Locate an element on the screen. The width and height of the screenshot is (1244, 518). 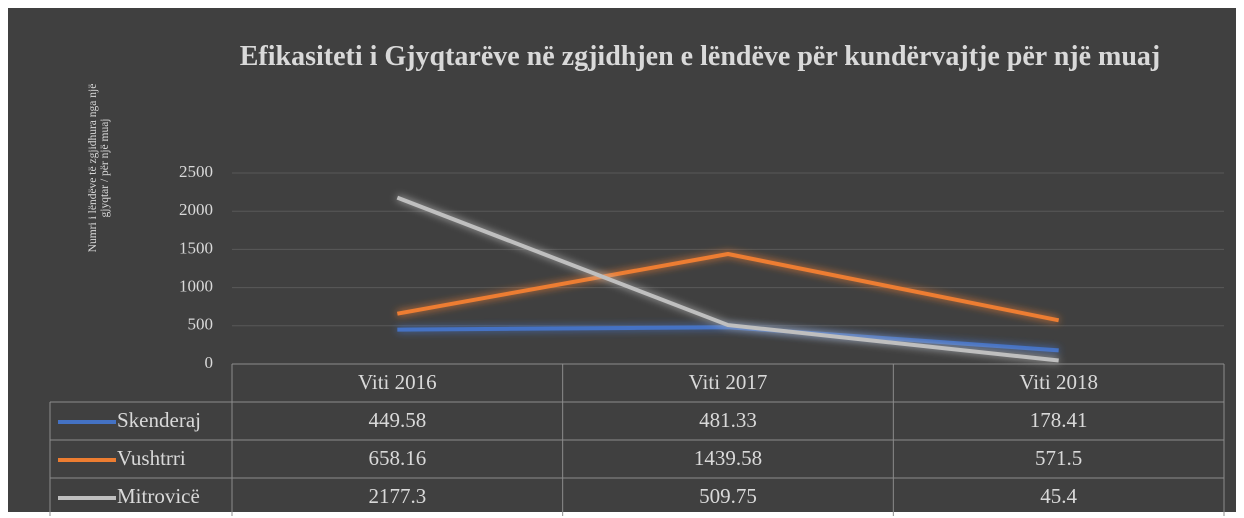
legend-label: Skenderaj is located at coordinates (159, 420).